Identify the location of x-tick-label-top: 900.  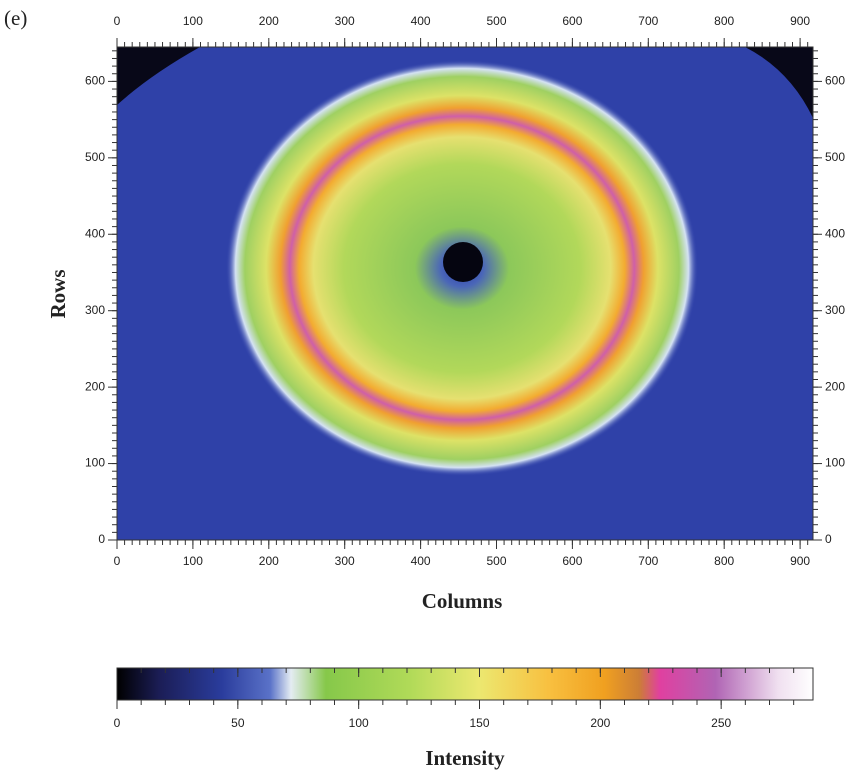
(800, 21).